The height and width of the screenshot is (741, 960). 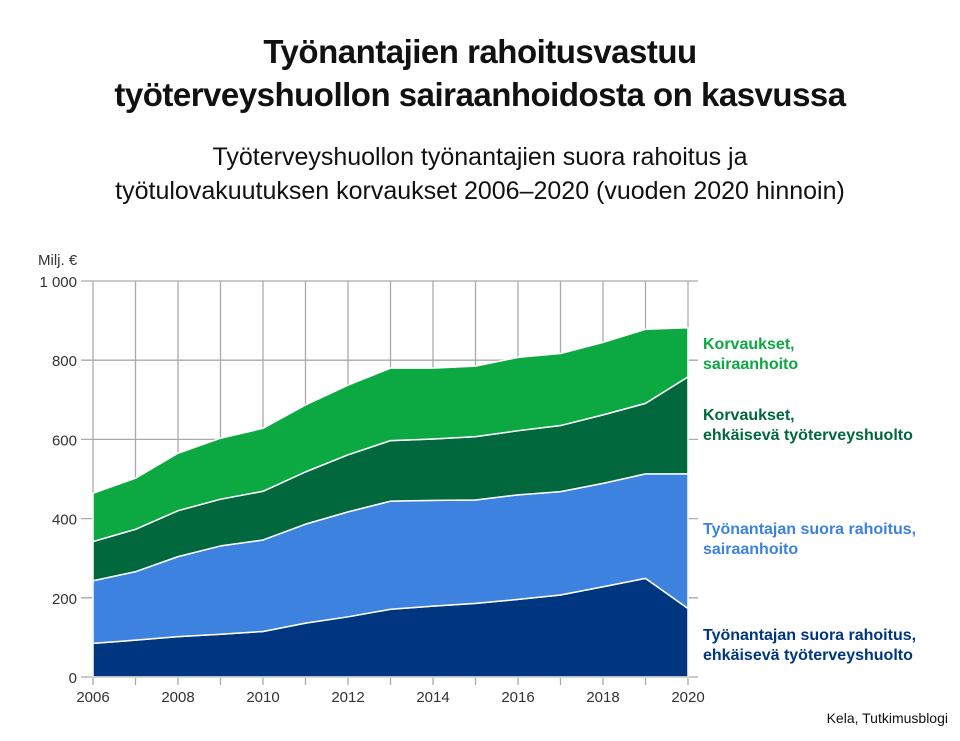 I want to click on x-tick-label: 2016, so click(x=517, y=697).